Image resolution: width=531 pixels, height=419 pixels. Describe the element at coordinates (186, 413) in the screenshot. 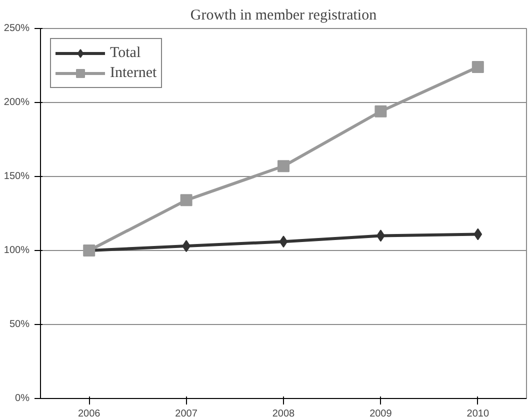

I see `x-tick-label: 2007` at that location.